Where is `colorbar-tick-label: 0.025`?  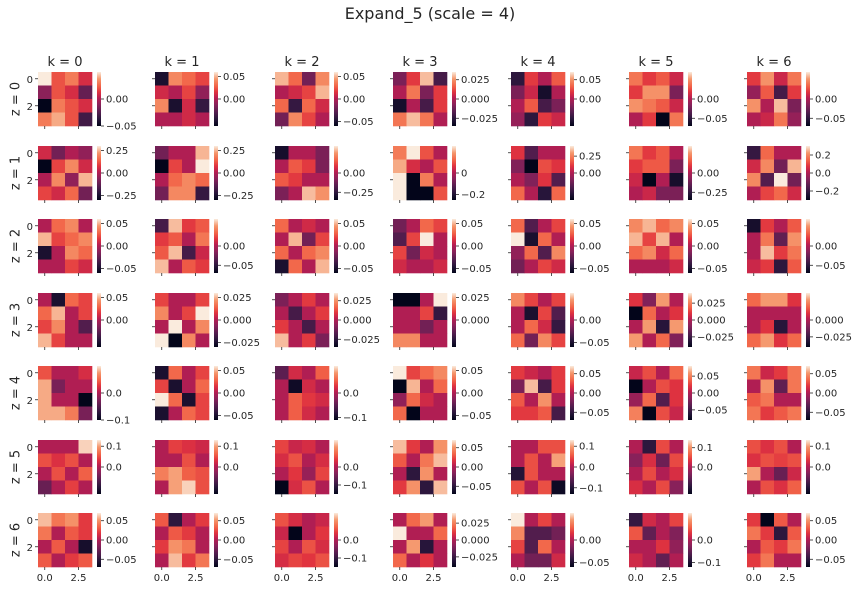
colorbar-tick-label: 0.025 is located at coordinates (357, 301).